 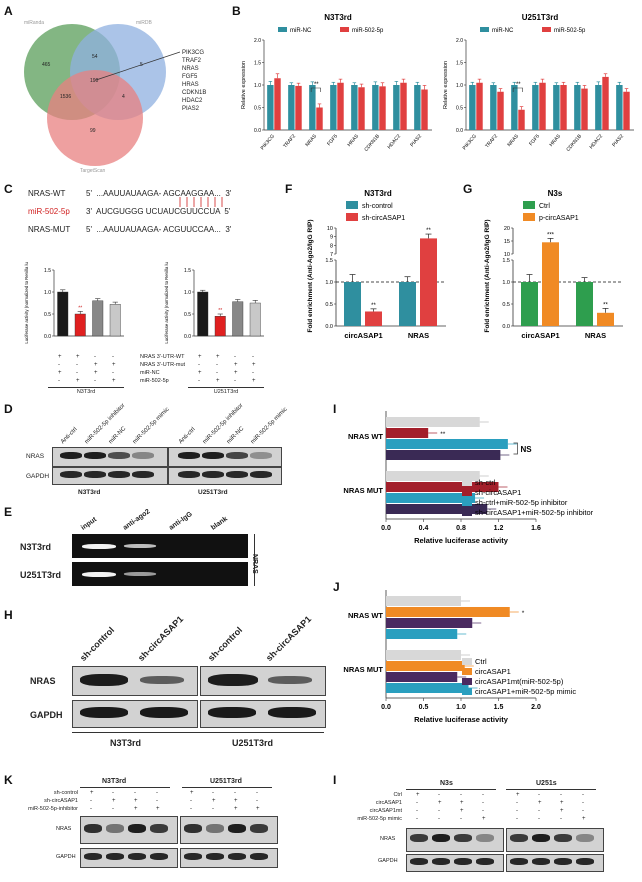 I want to click on row-label: miR-502-5p-inhibitor, so click(x=53, y=809).